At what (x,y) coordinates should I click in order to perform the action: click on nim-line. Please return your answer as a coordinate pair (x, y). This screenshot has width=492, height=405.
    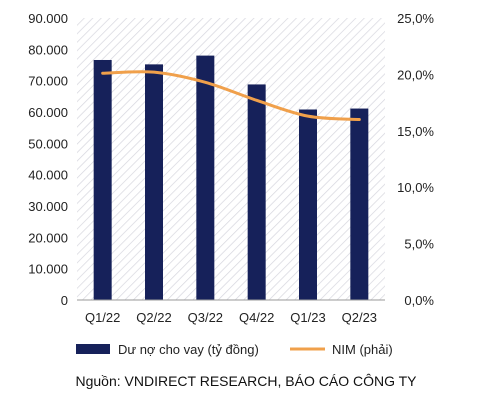
    Looking at the image, I should click on (231, 96).